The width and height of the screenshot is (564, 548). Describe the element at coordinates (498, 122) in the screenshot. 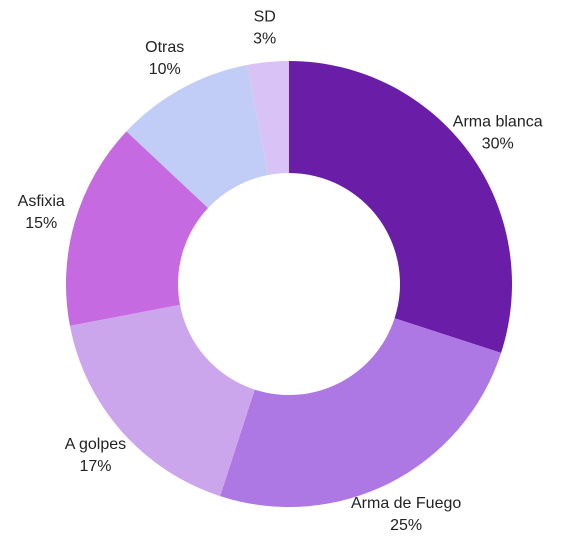

I see `slice-label: Arma blanca` at that location.